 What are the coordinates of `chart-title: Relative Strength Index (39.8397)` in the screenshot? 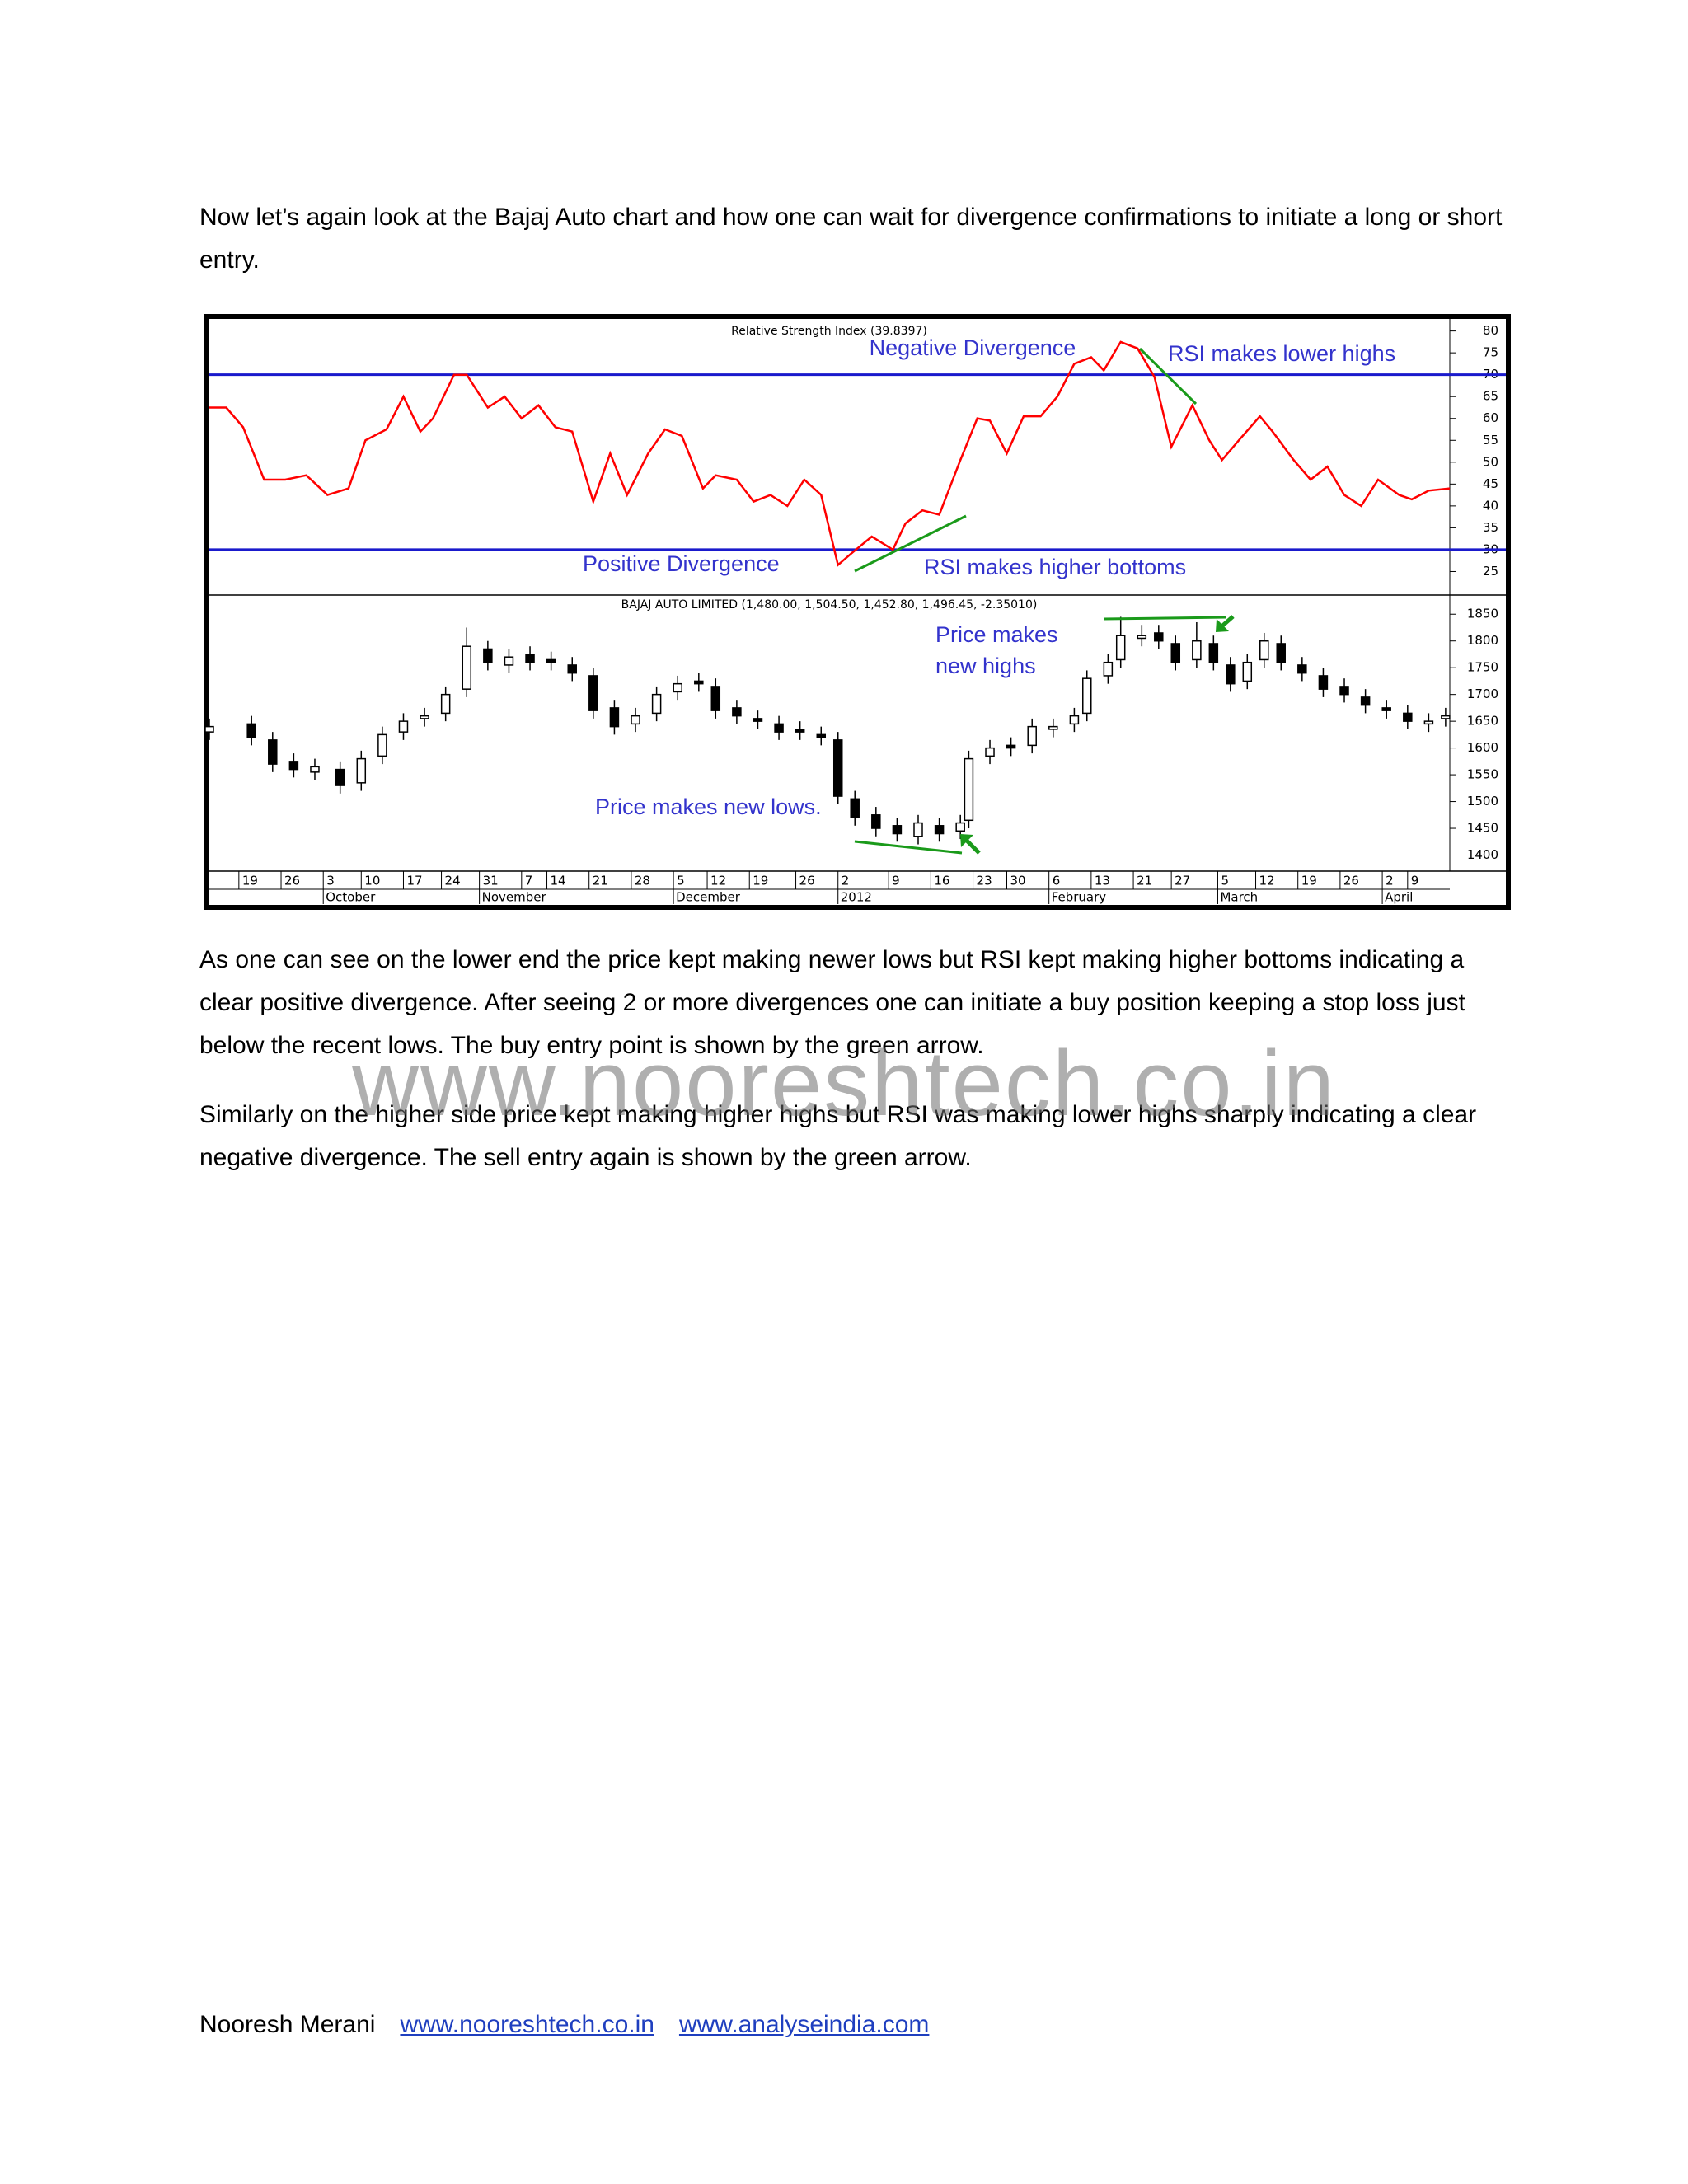 It's located at (829, 331).